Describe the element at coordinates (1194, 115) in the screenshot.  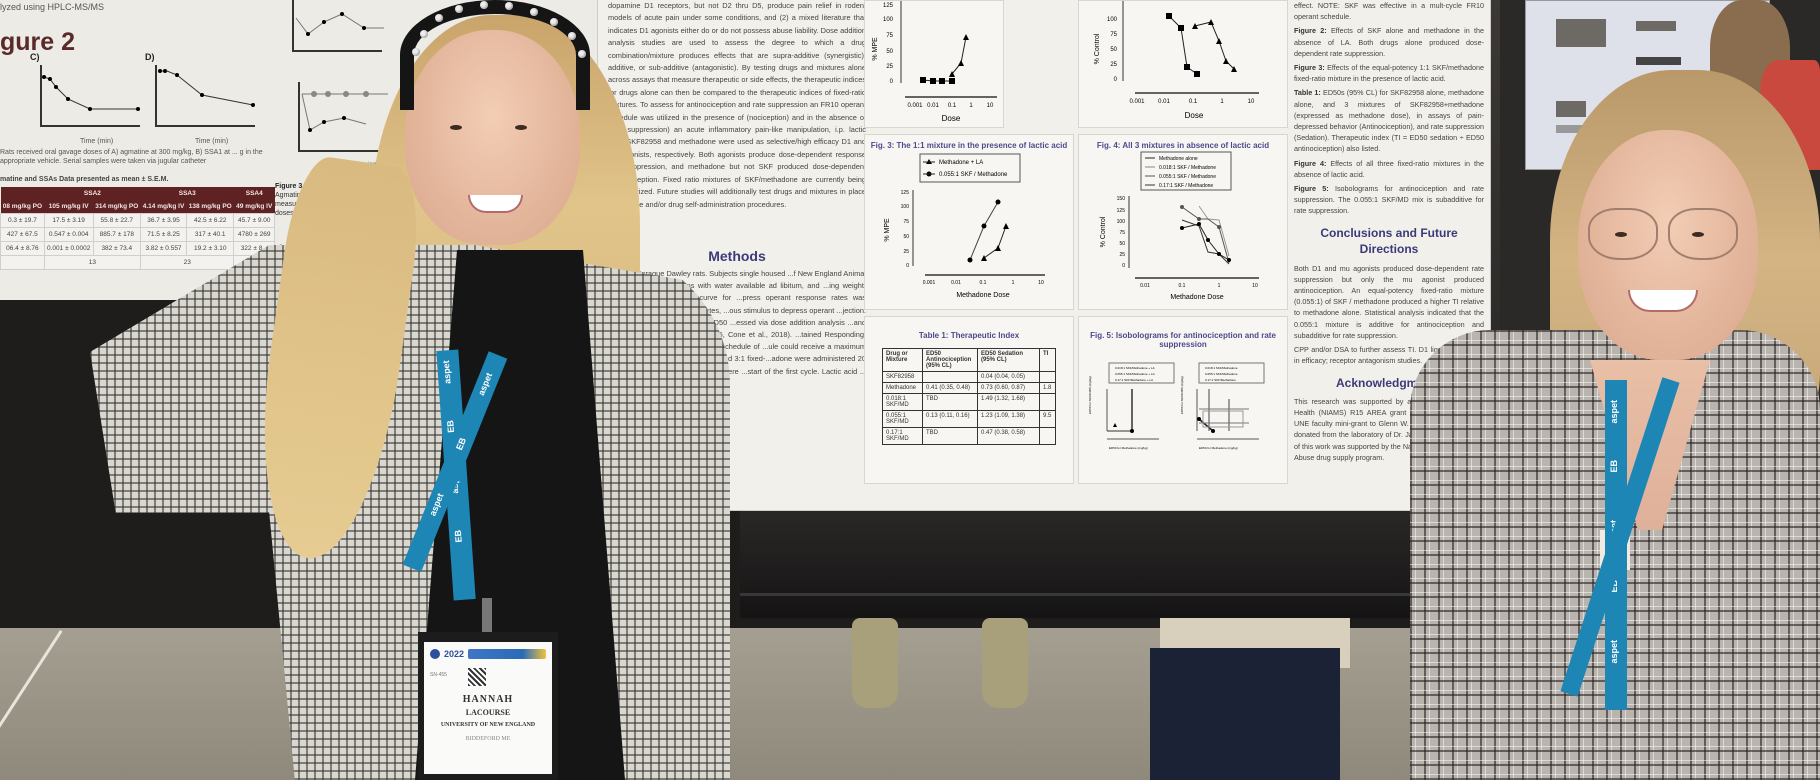
I see `svg-text: Dose` at that location.